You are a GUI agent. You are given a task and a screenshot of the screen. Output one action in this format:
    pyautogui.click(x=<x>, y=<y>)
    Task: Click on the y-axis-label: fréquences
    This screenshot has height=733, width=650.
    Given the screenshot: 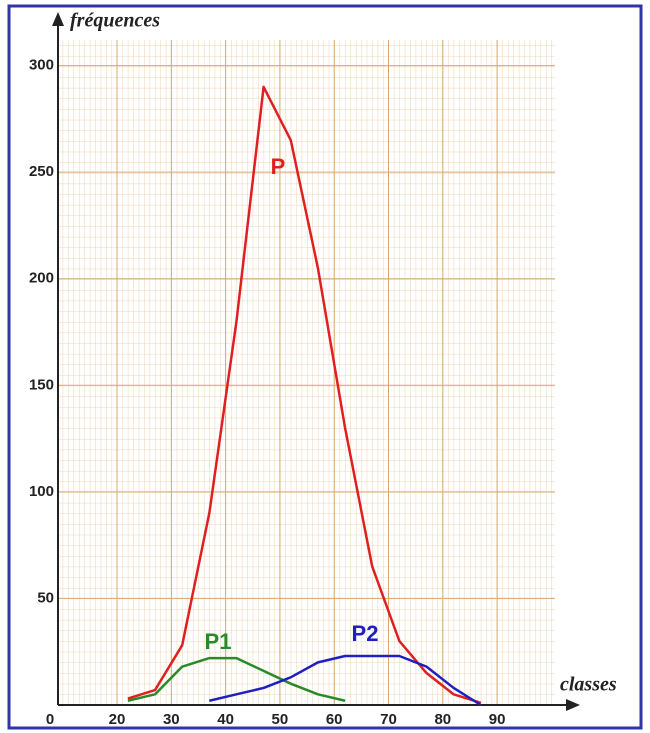 What is the action you would take?
    pyautogui.click(x=115, y=21)
    